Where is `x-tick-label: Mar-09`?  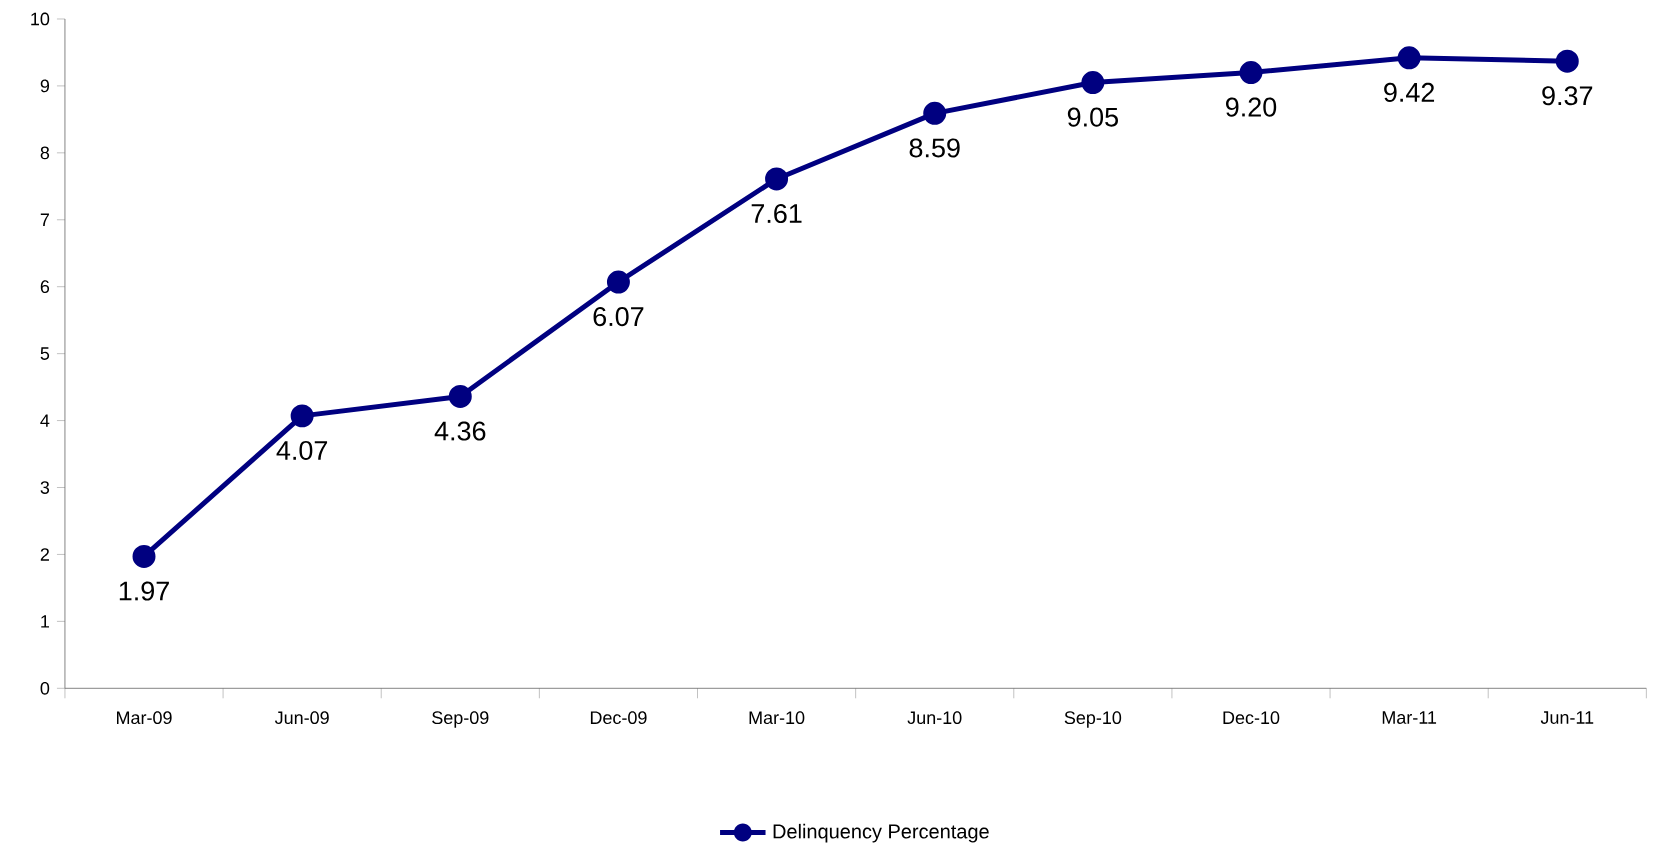 x-tick-label: Mar-09 is located at coordinates (144, 717).